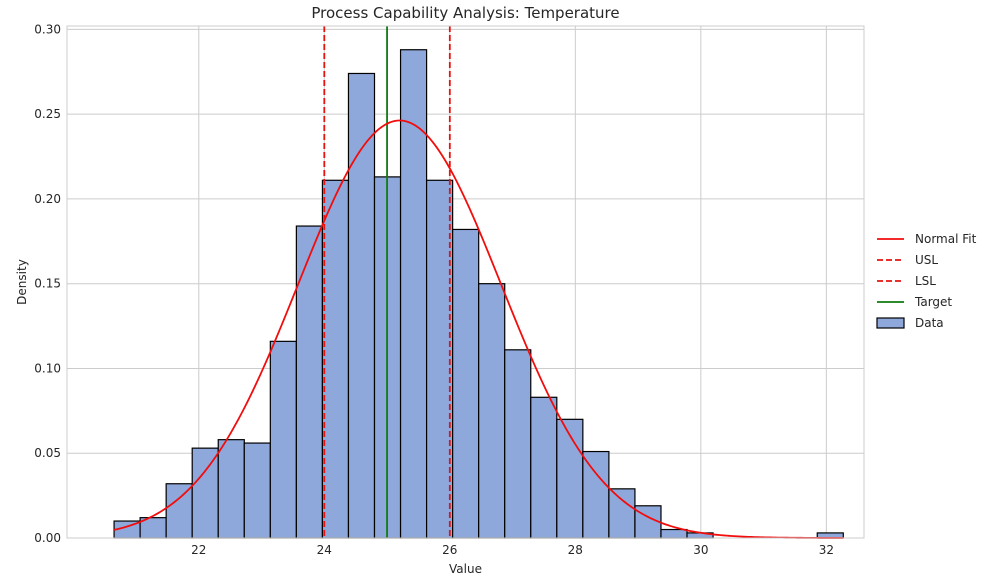  Describe the element at coordinates (47, 199) in the screenshot. I see `y-tick-label: 0.20` at that location.